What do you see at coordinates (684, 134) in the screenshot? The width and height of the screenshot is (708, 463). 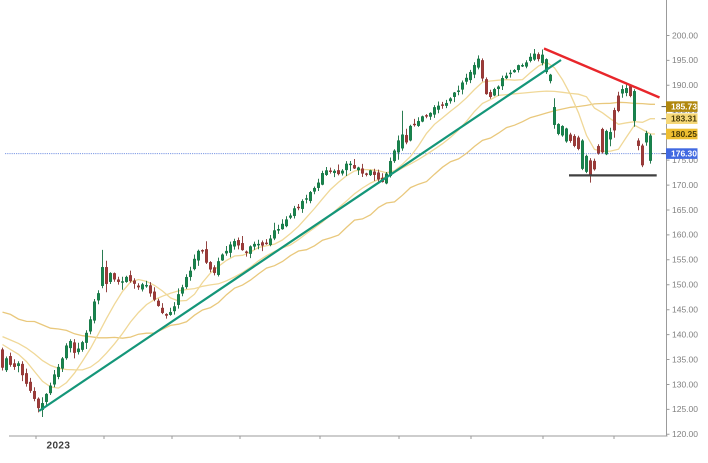 I see `svg-text: 180.25` at bounding box center [684, 134].